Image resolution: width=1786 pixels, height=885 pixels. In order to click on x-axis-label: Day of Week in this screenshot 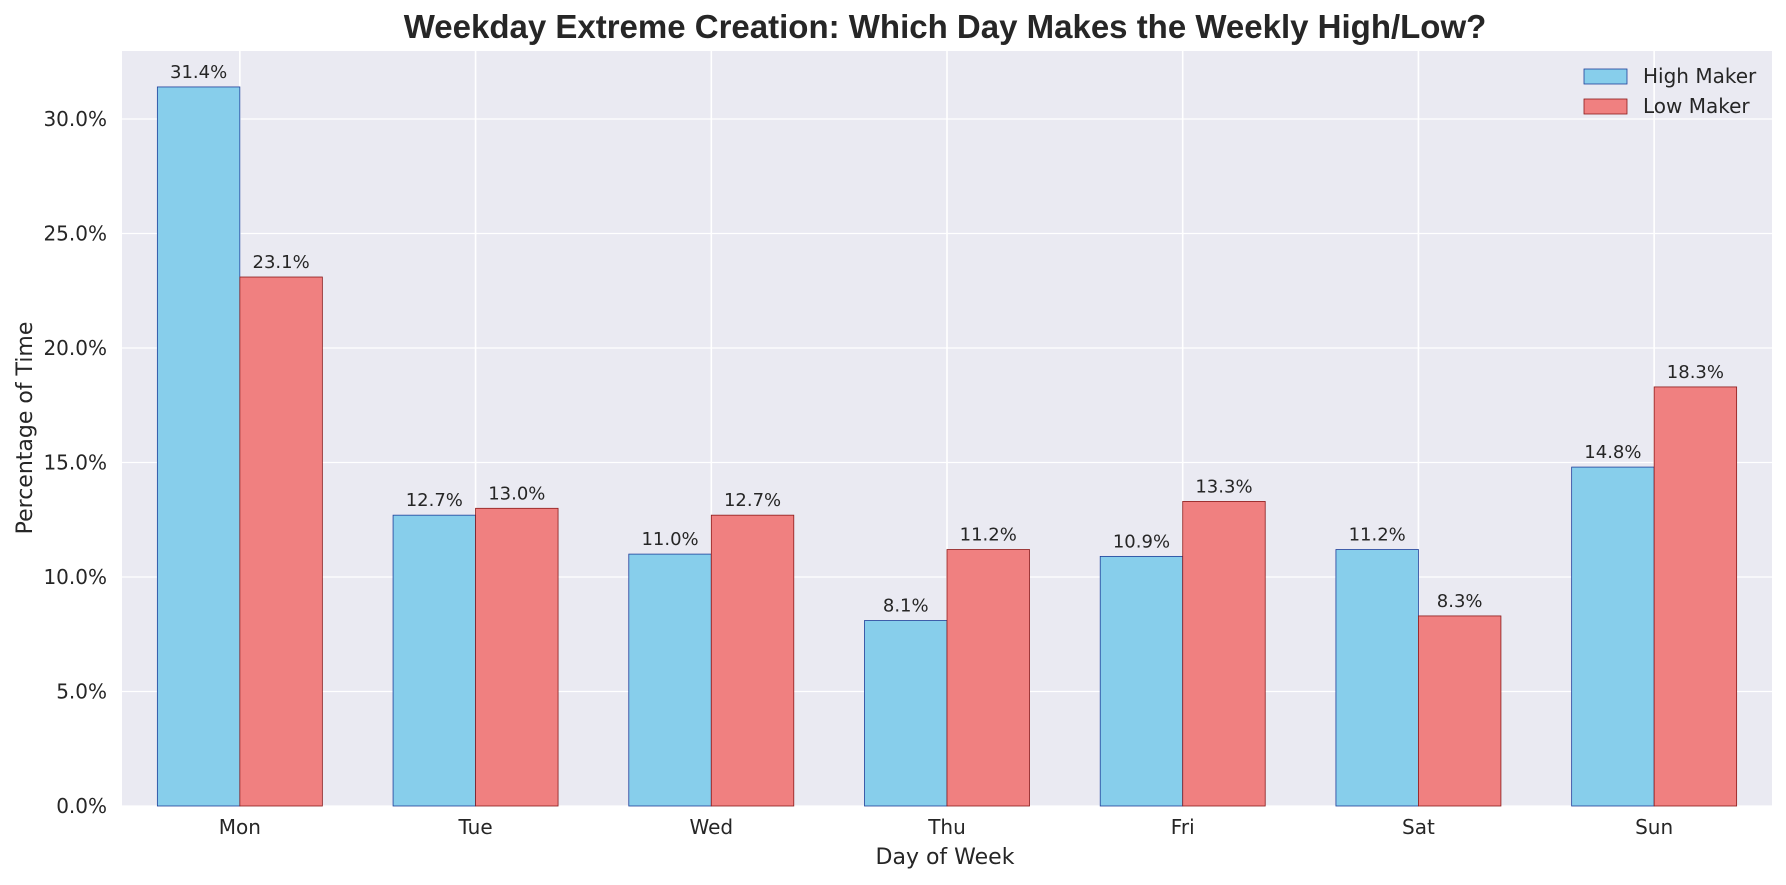, I will do `click(945, 857)`.